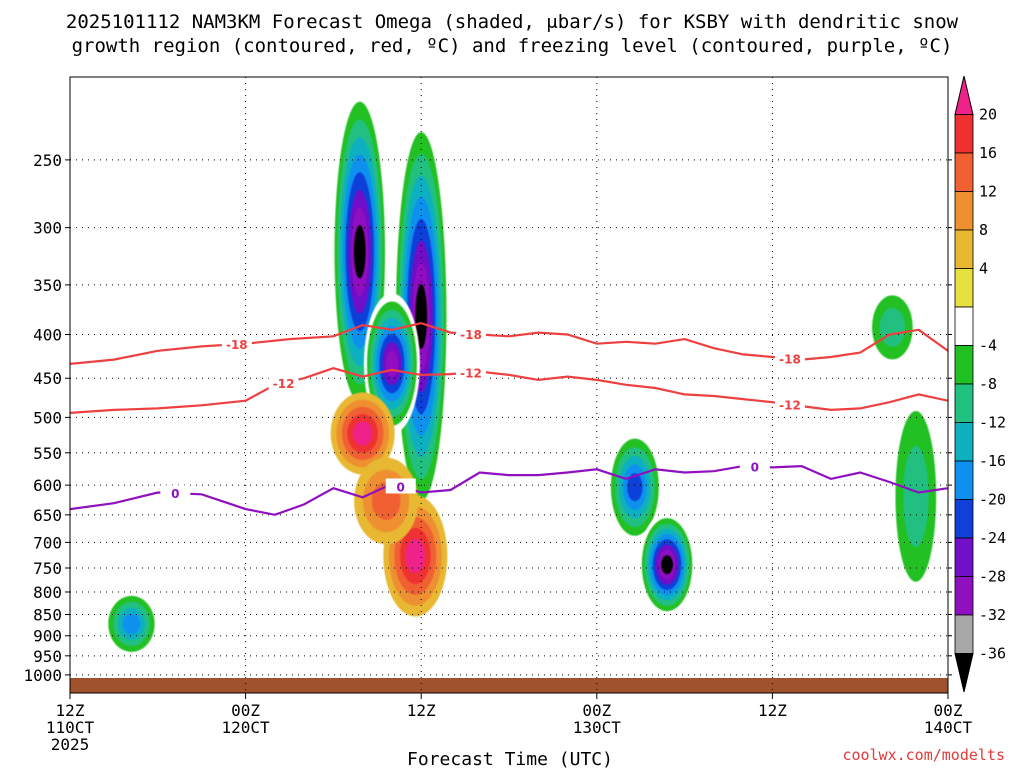 This screenshot has width=1024, height=768. What do you see at coordinates (992, 500) in the screenshot?
I see `colorbar-label: -20` at bounding box center [992, 500].